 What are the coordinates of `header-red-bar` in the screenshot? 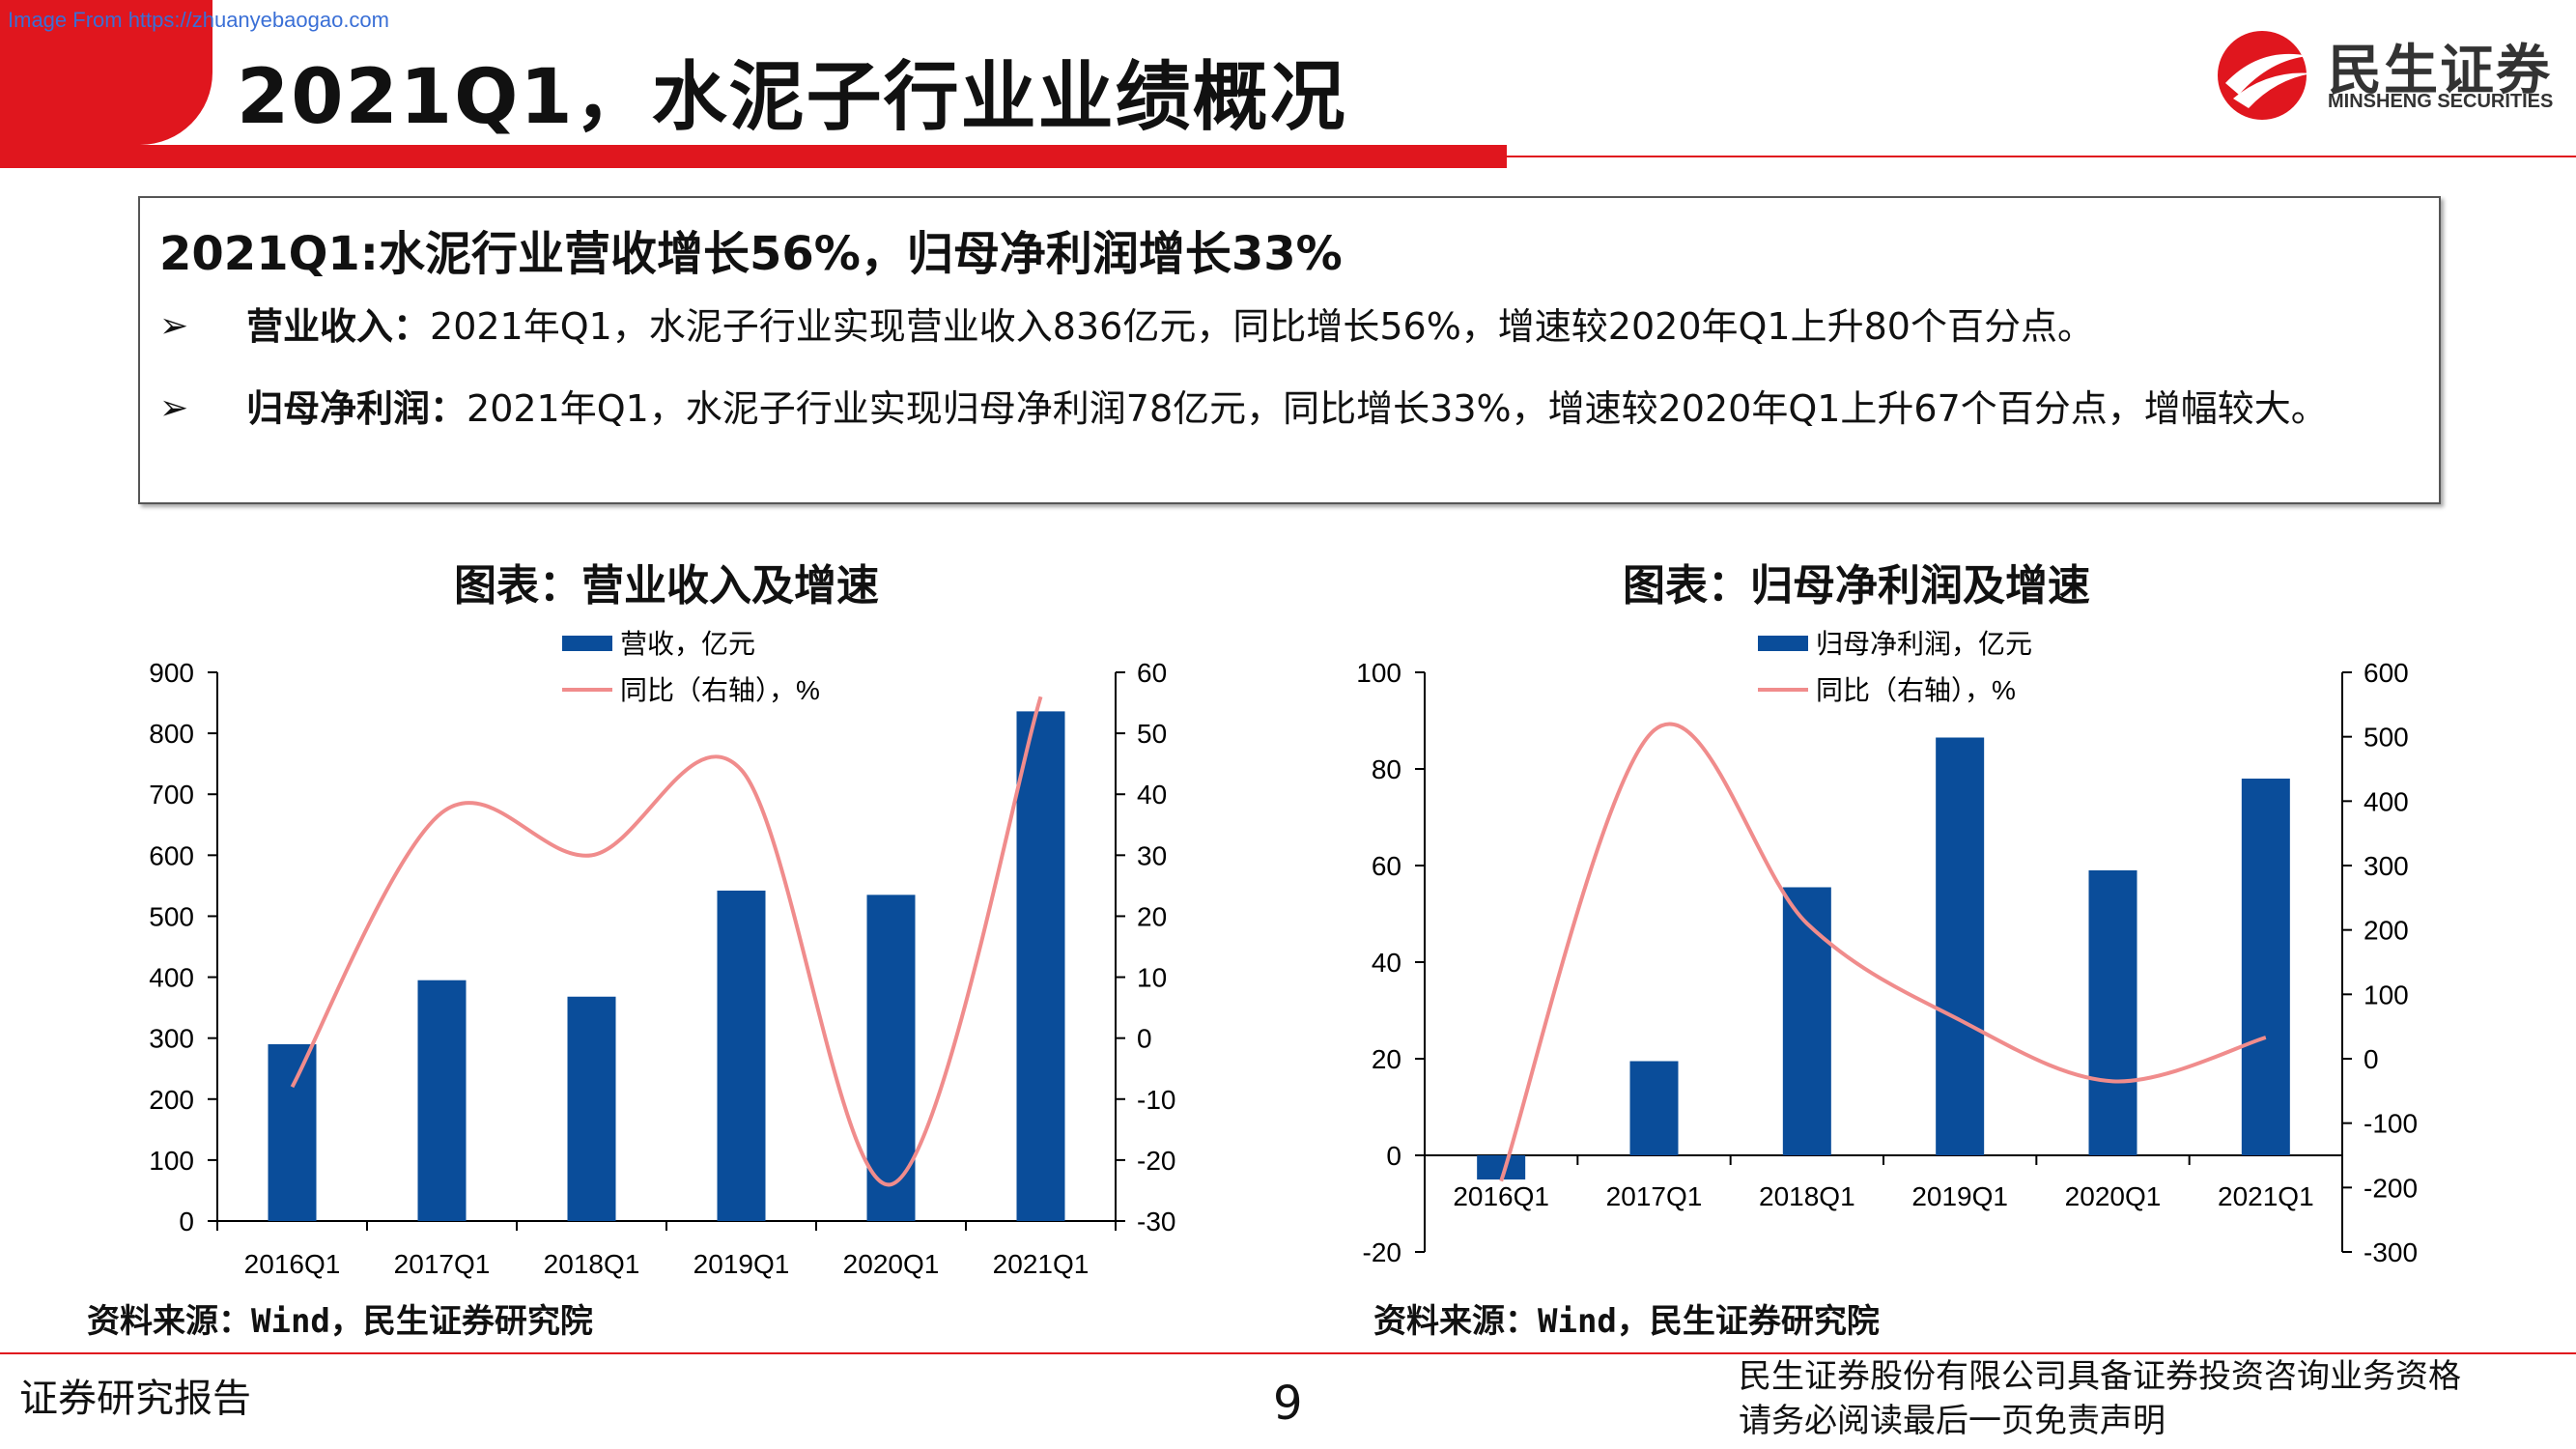 It's located at (753, 156).